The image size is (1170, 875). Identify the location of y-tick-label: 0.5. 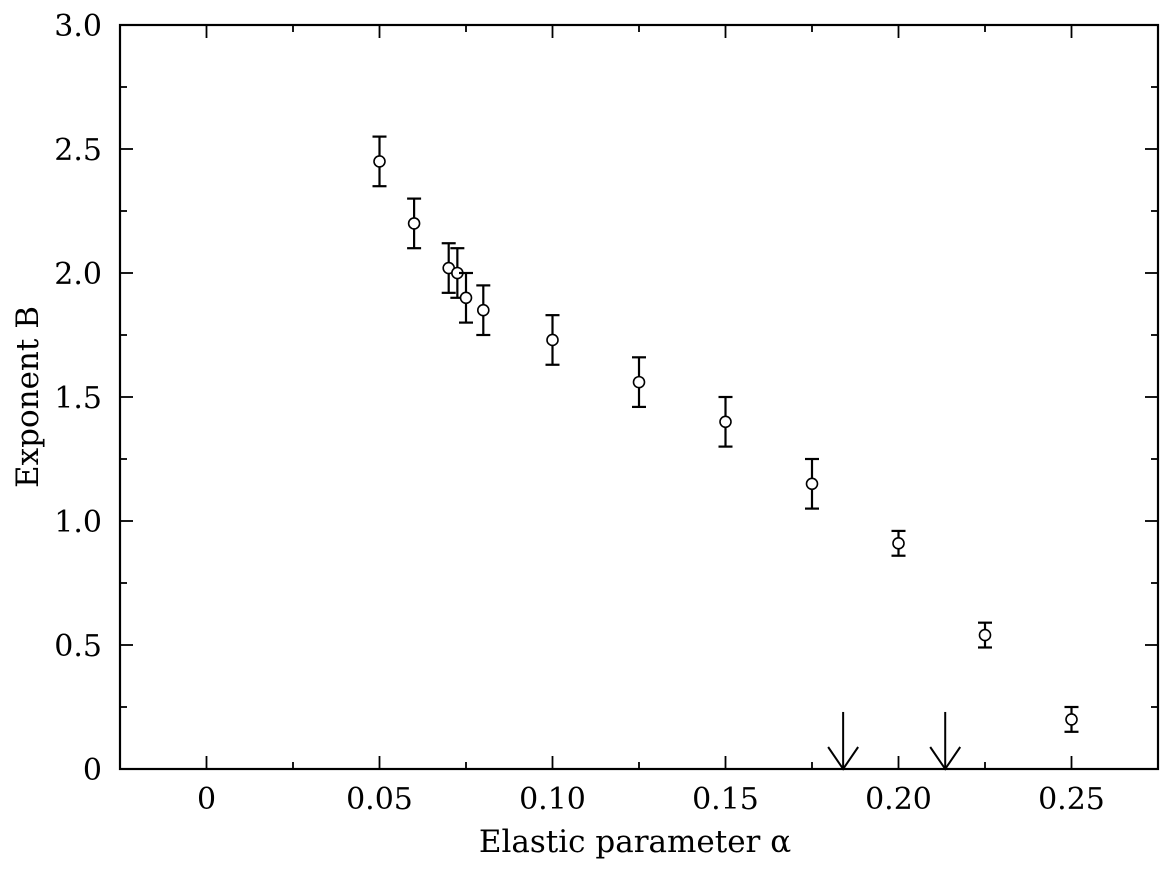
(78, 646).